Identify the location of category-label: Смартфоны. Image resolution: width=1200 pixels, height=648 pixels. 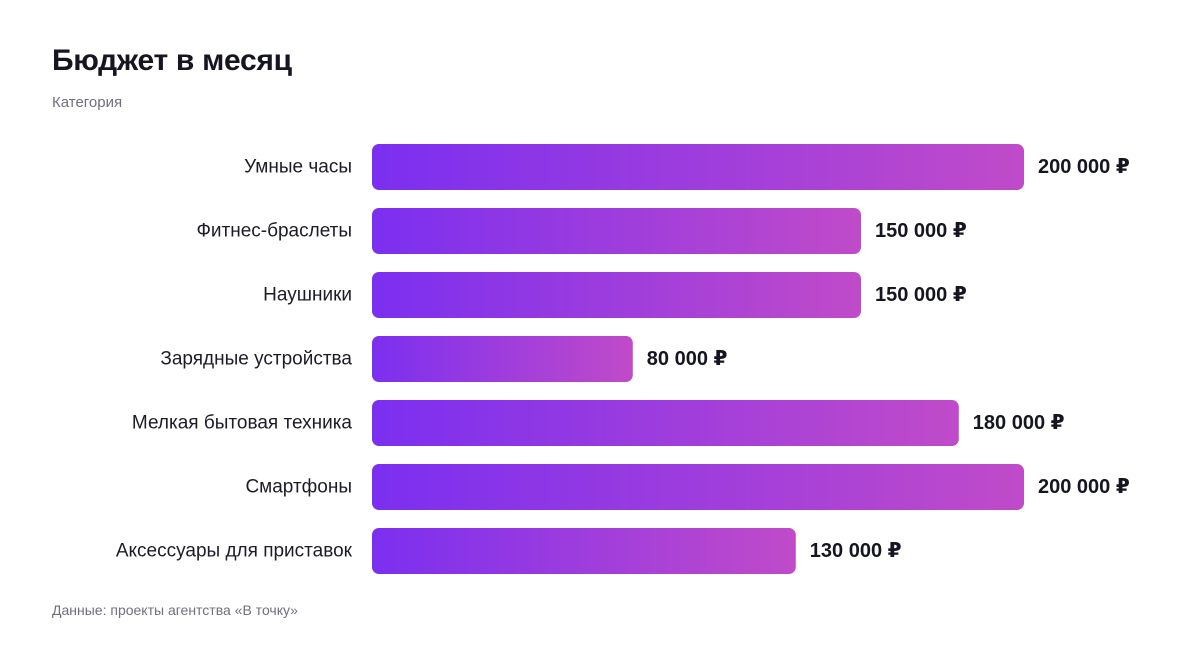
(298, 487).